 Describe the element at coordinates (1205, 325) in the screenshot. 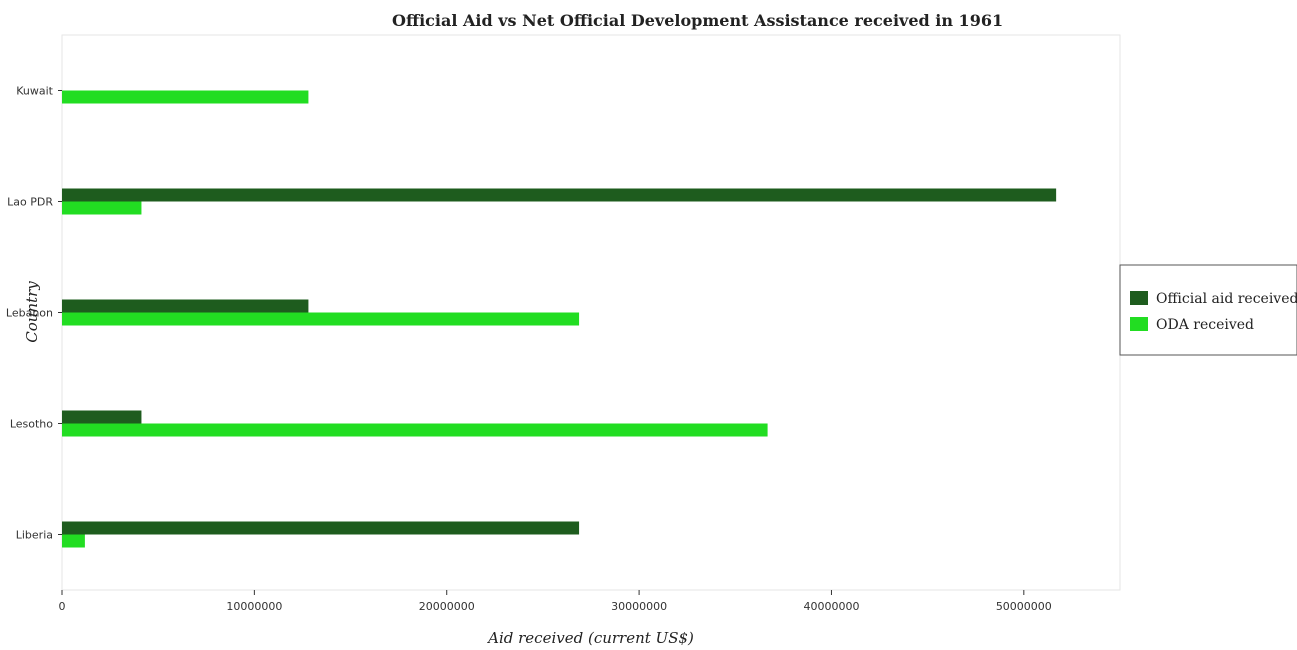

I see `legend-label: ODA received` at that location.